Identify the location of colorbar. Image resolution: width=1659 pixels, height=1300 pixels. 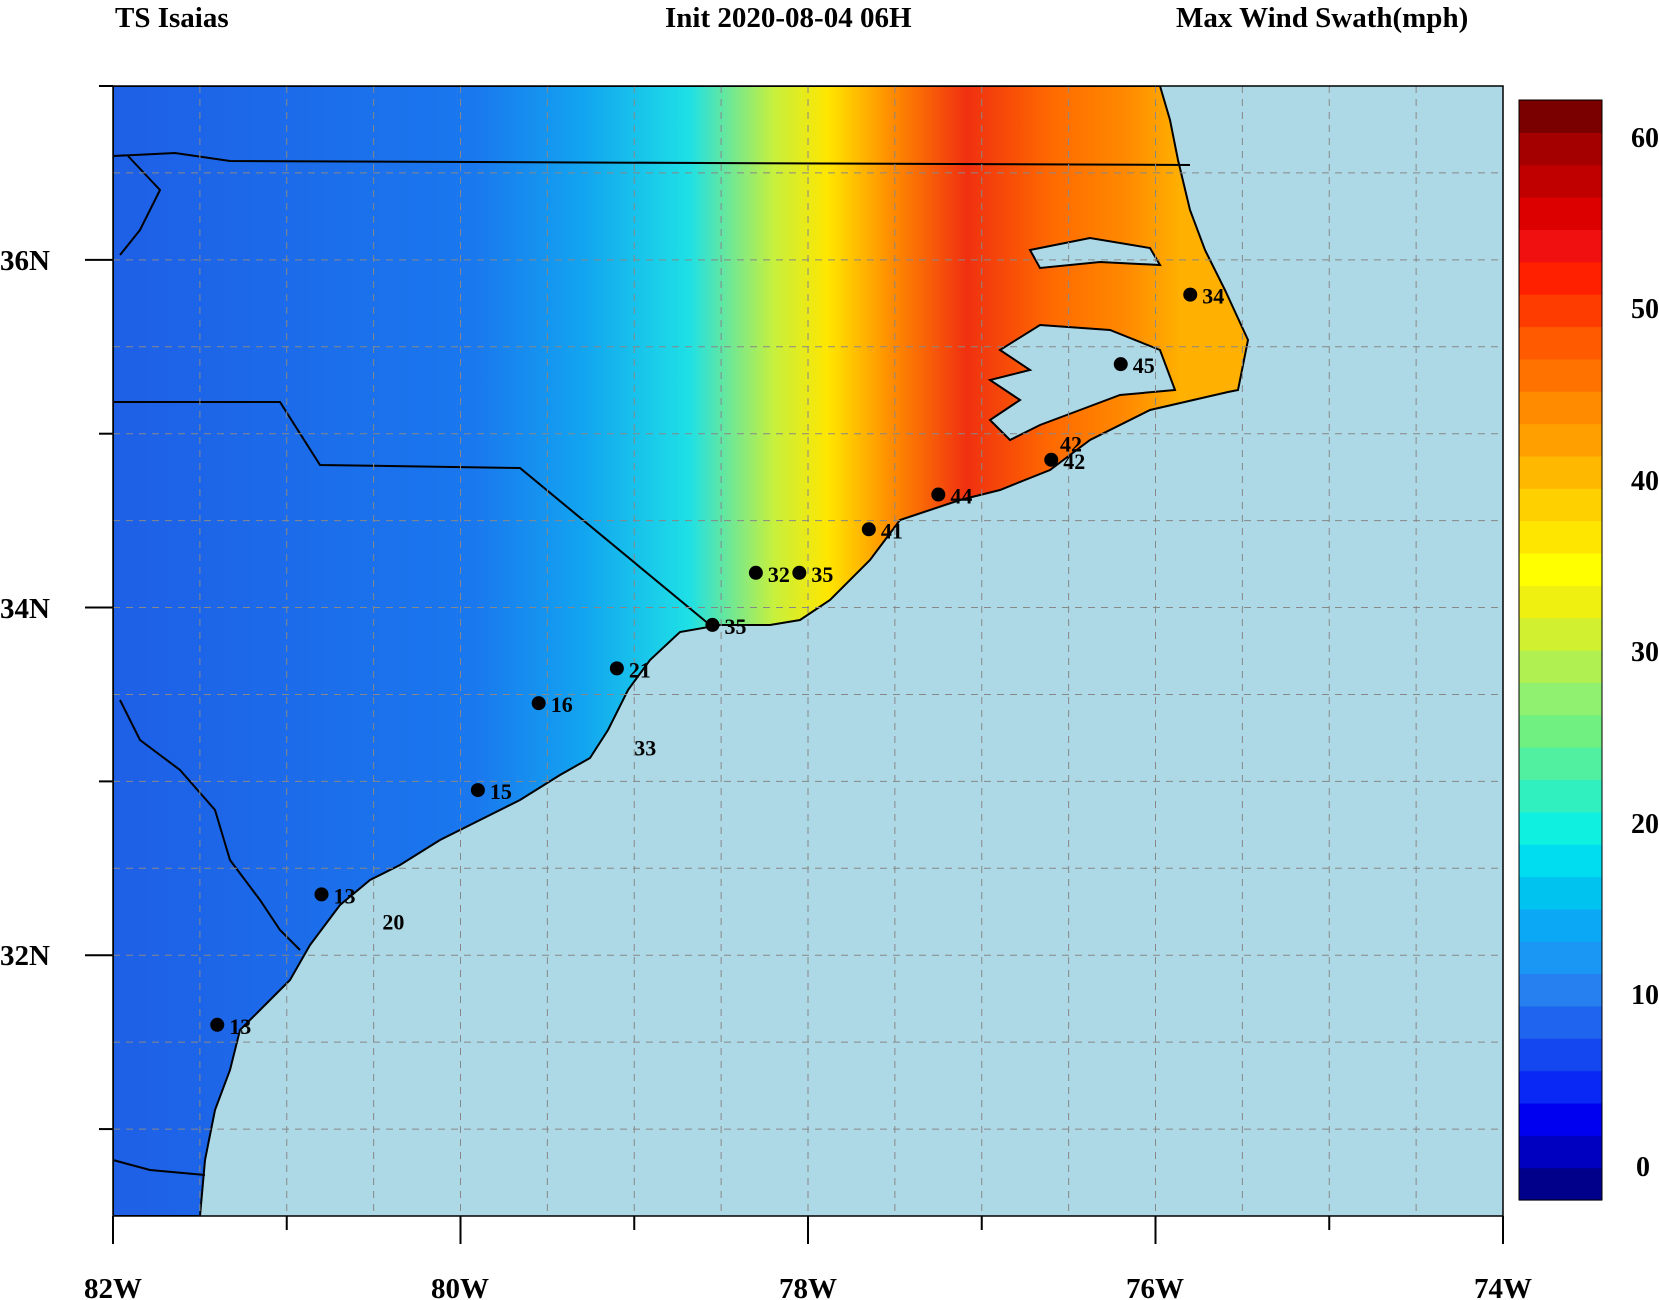
(1560, 650).